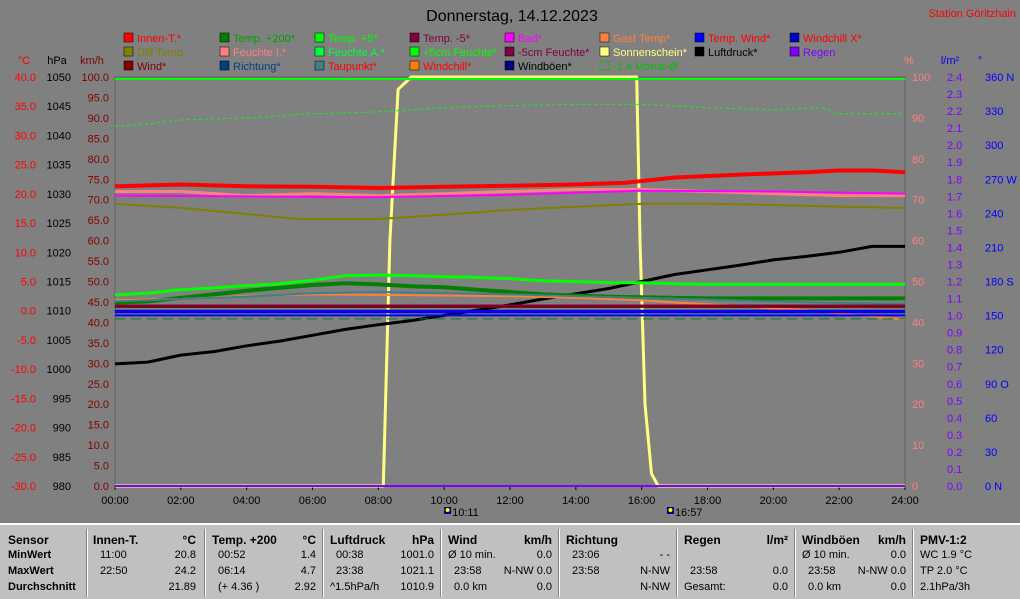 This screenshot has width=1020, height=599. What do you see at coordinates (954, 470) in the screenshot?
I see `lm2-tick-label: 0.1` at bounding box center [954, 470].